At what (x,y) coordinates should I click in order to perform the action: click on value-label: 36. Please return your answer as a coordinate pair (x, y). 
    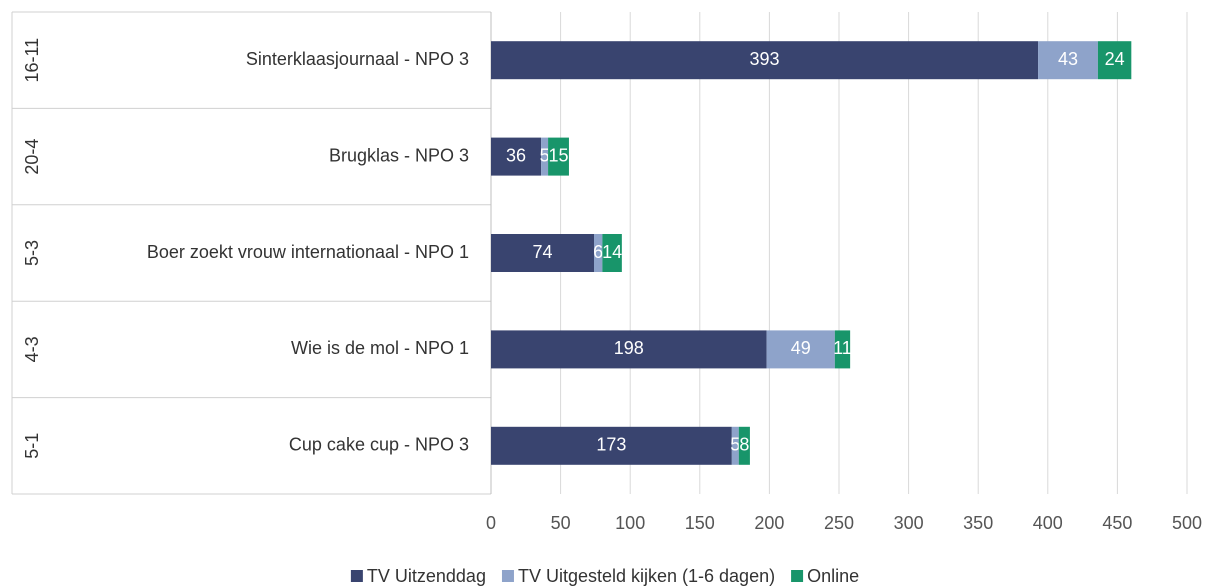
    Looking at the image, I should click on (516, 155).